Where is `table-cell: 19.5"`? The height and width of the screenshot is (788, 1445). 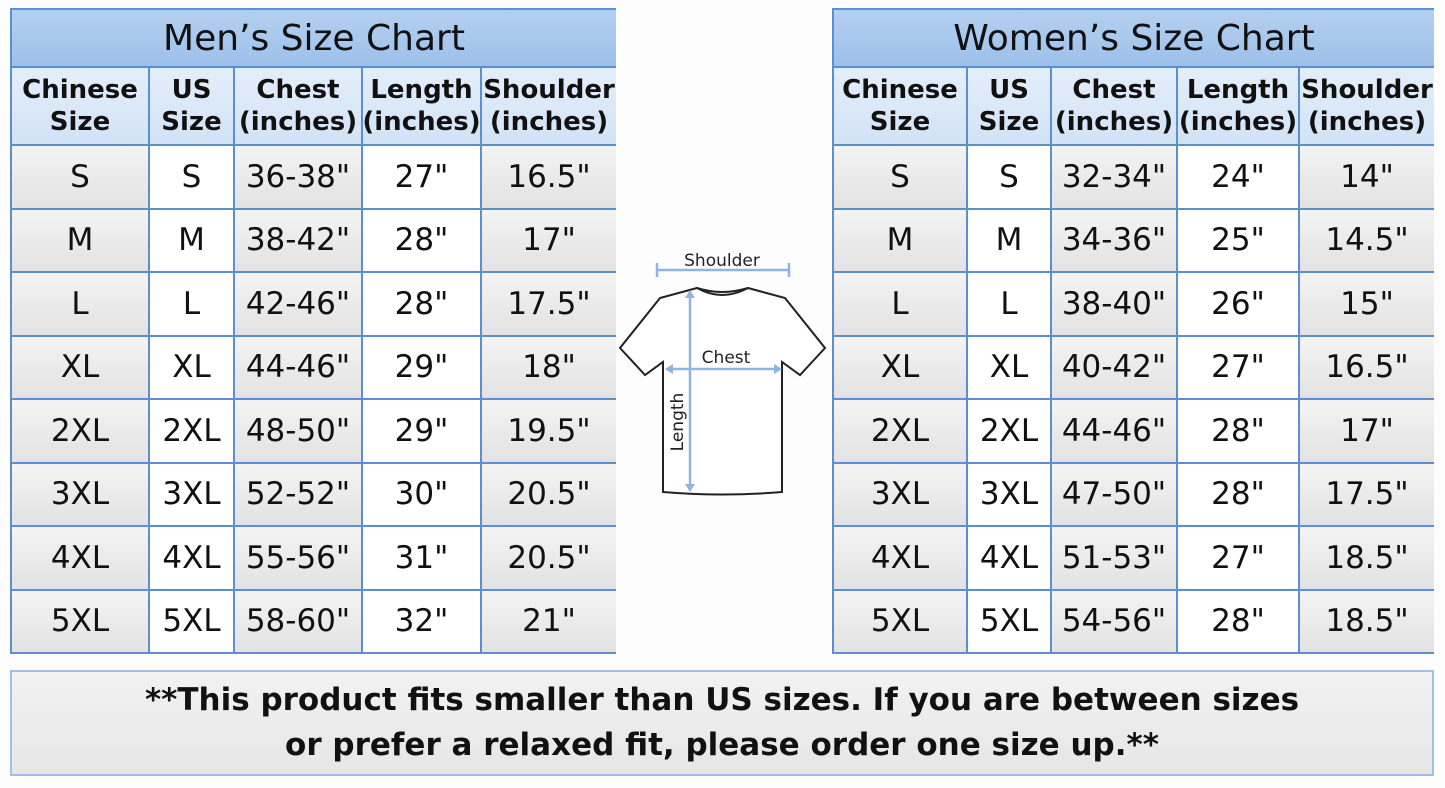 table-cell: 19.5" is located at coordinates (549, 431).